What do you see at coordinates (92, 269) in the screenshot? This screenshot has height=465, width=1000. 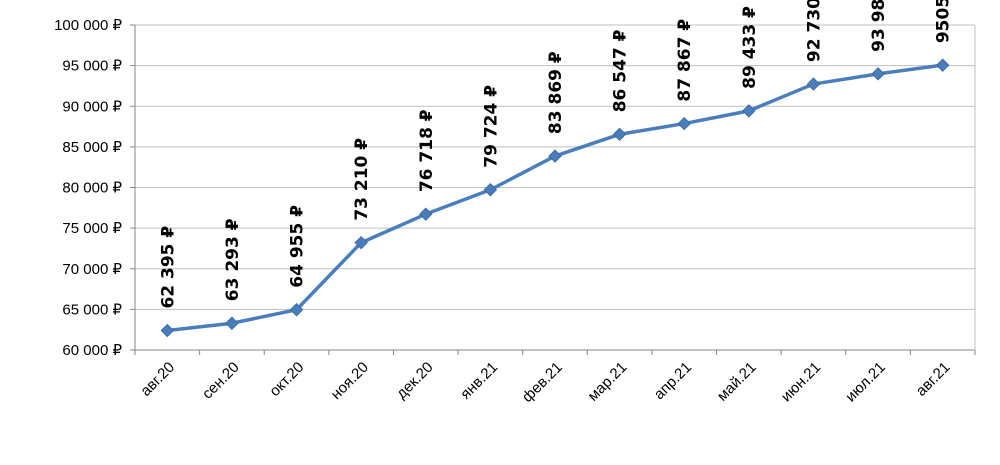 I see `y-tick-label: 70 000 ₽` at bounding box center [92, 269].